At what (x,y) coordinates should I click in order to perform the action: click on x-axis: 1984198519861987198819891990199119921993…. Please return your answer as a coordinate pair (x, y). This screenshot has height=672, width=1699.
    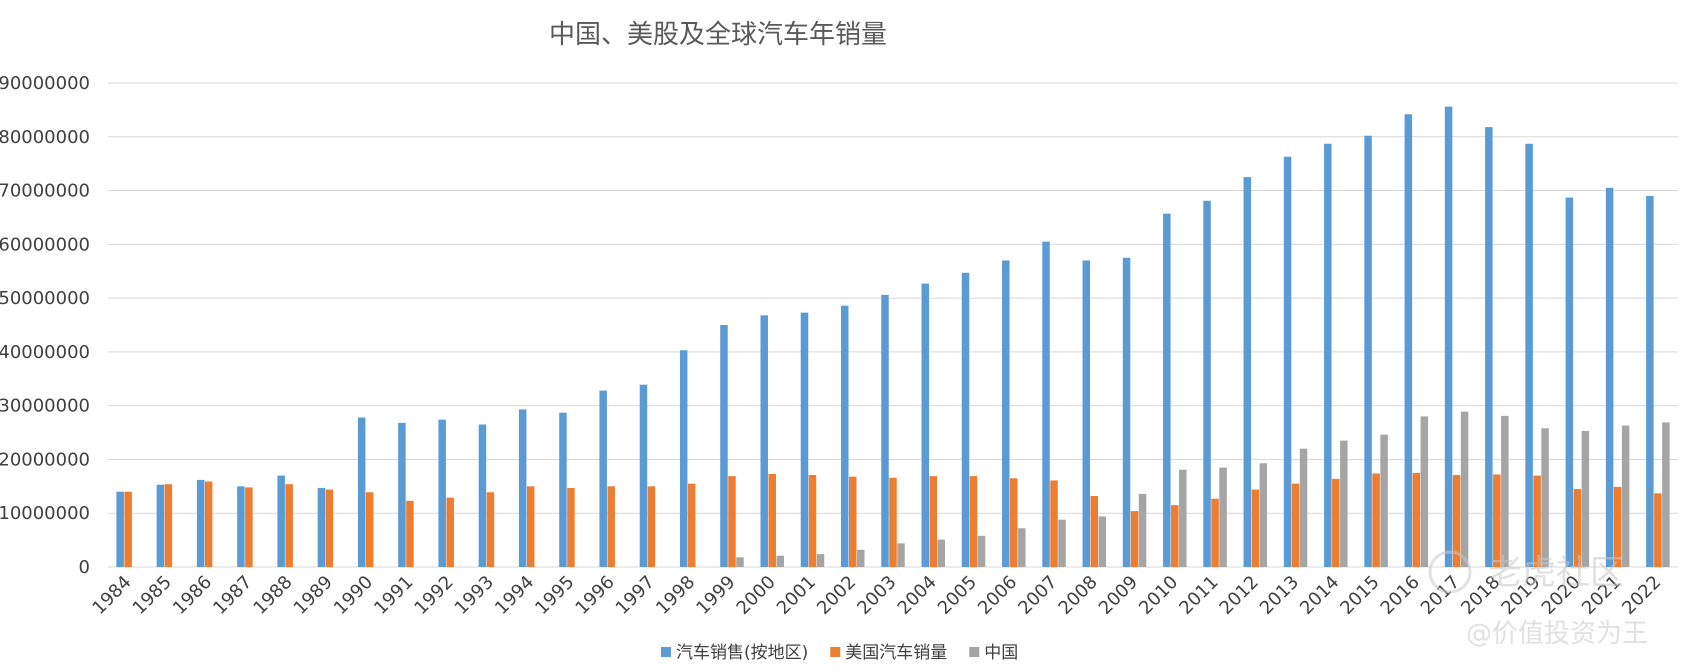
    Looking at the image, I should click on (876, 595).